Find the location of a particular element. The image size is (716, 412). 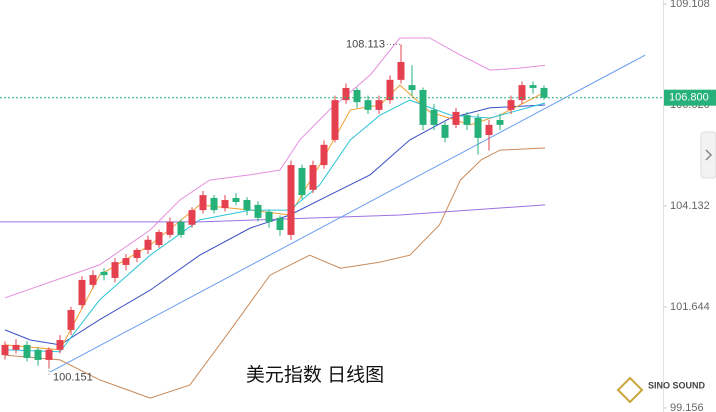

last-price-label: 106.800 is located at coordinates (689, 98).